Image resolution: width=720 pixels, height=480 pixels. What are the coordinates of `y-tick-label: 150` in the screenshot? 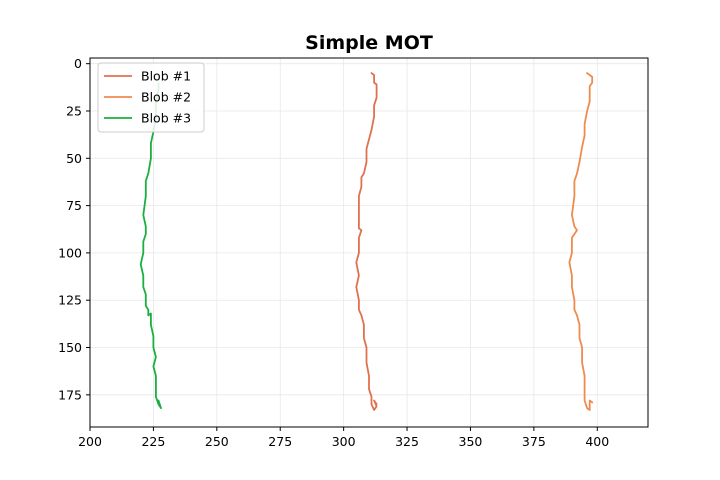 It's located at (70, 347).